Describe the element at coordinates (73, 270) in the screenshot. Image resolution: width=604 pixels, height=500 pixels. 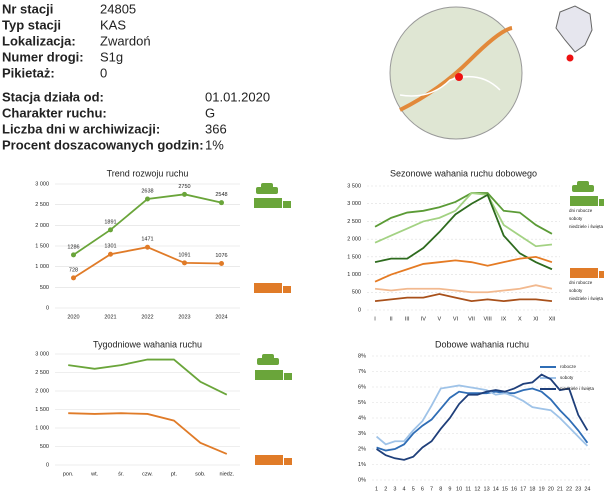
I see `data-label: 728` at that location.